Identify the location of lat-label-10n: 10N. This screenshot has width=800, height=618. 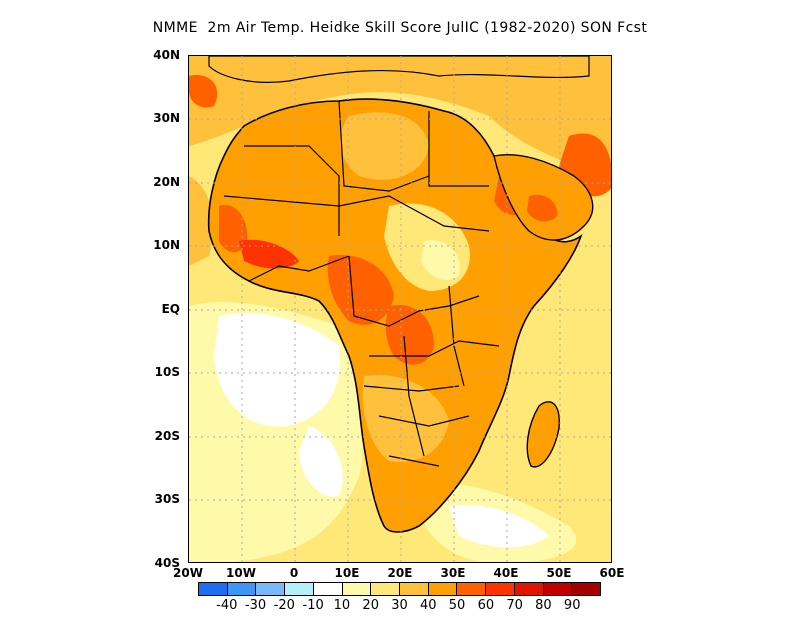
(166, 245).